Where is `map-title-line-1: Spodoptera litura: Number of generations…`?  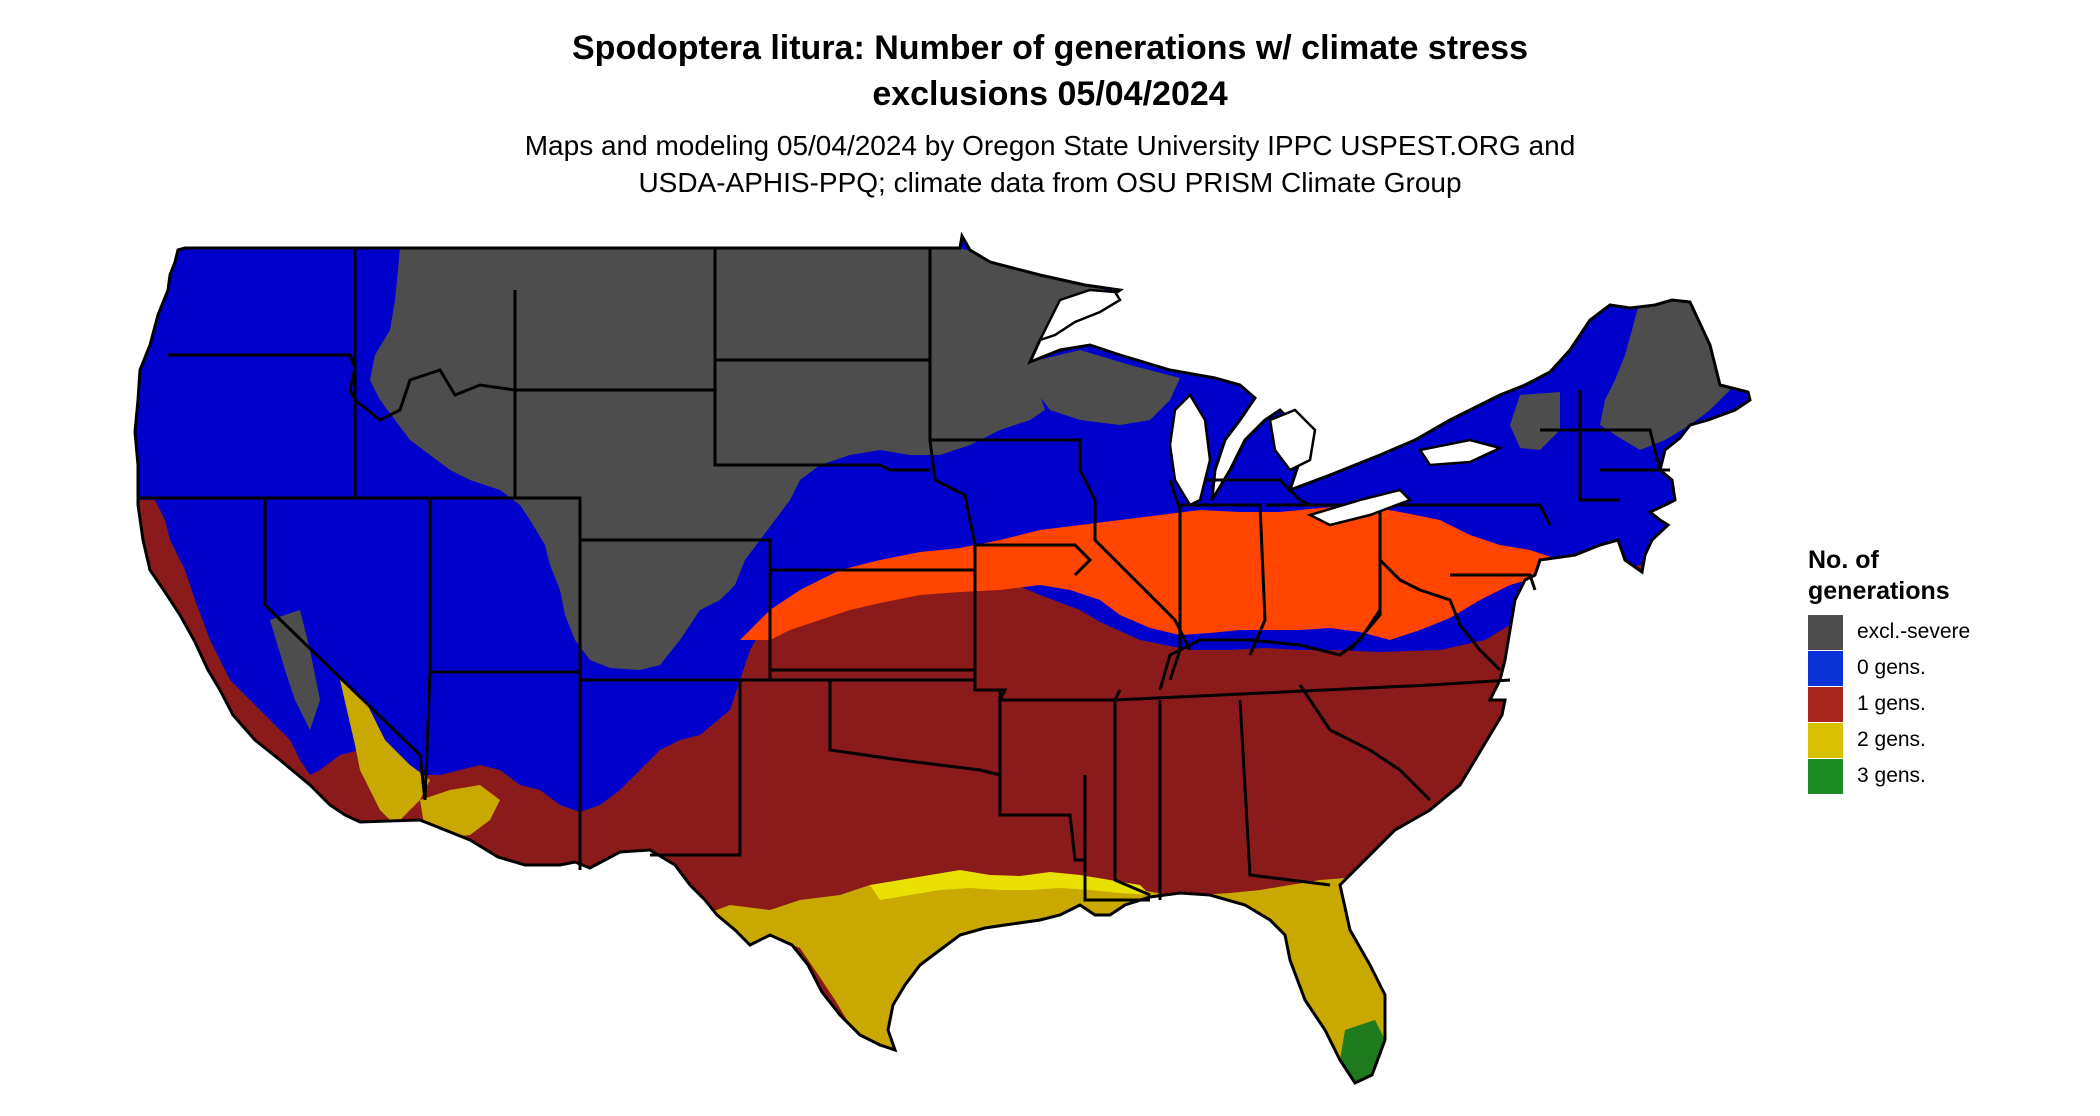
map-title-line-1: Spodoptera litura: Number of generations… is located at coordinates (1050, 48).